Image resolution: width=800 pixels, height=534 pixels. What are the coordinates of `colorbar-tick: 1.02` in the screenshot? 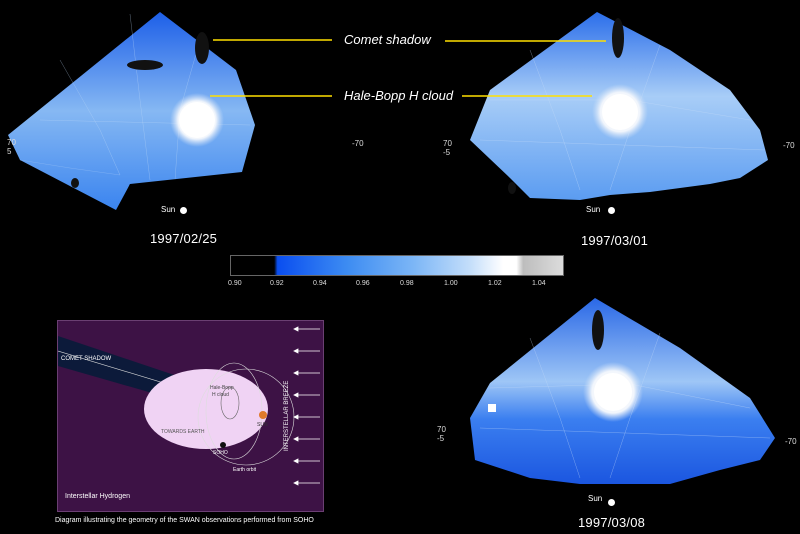 It's located at (495, 283).